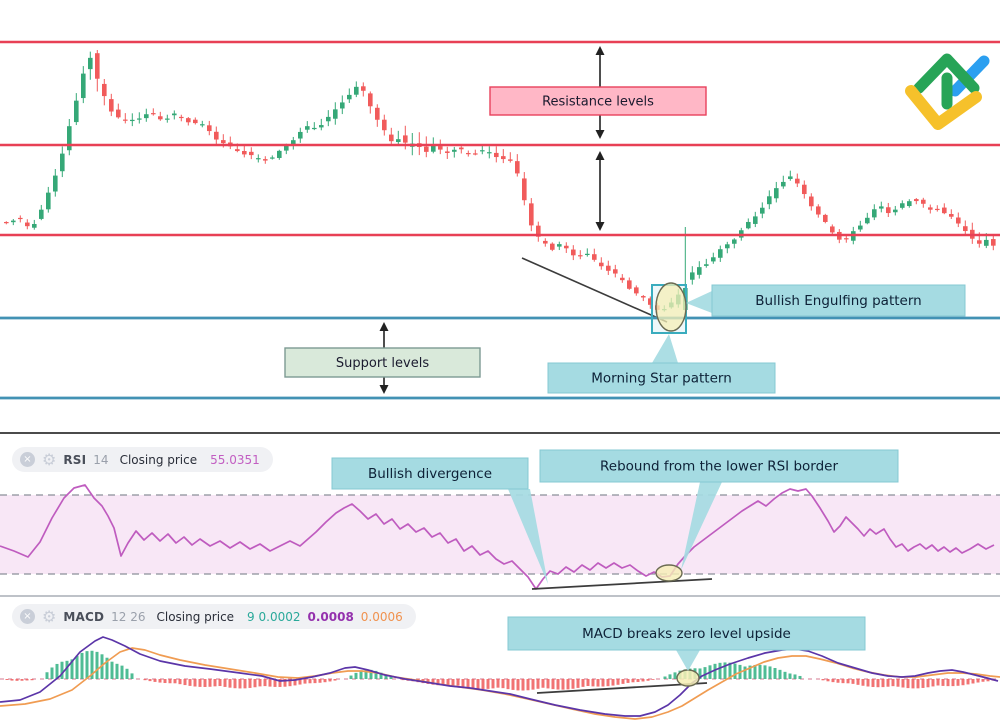 The image size is (1000, 724). I want to click on rsi-settings-icon: ⚙, so click(49, 459).